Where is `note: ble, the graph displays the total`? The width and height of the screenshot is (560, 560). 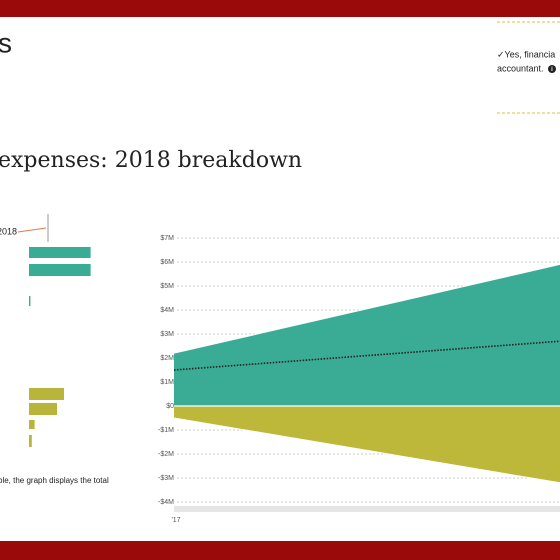
note: ble, the graph displays the total is located at coordinates (54, 480).